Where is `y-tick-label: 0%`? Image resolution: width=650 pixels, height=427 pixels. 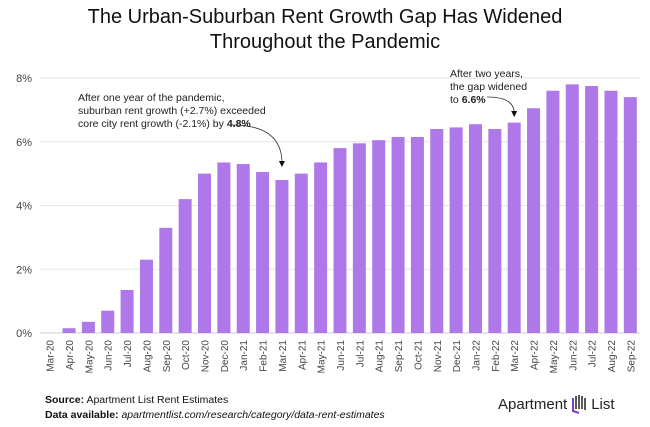 y-tick-label: 0% is located at coordinates (24, 334).